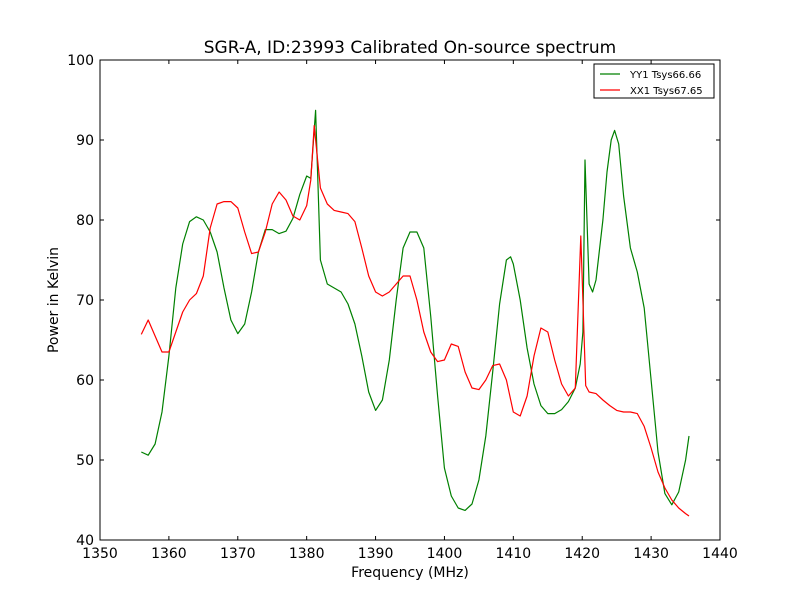 This screenshot has height=600, width=800. I want to click on x-tick-label: 1420, so click(582, 554).